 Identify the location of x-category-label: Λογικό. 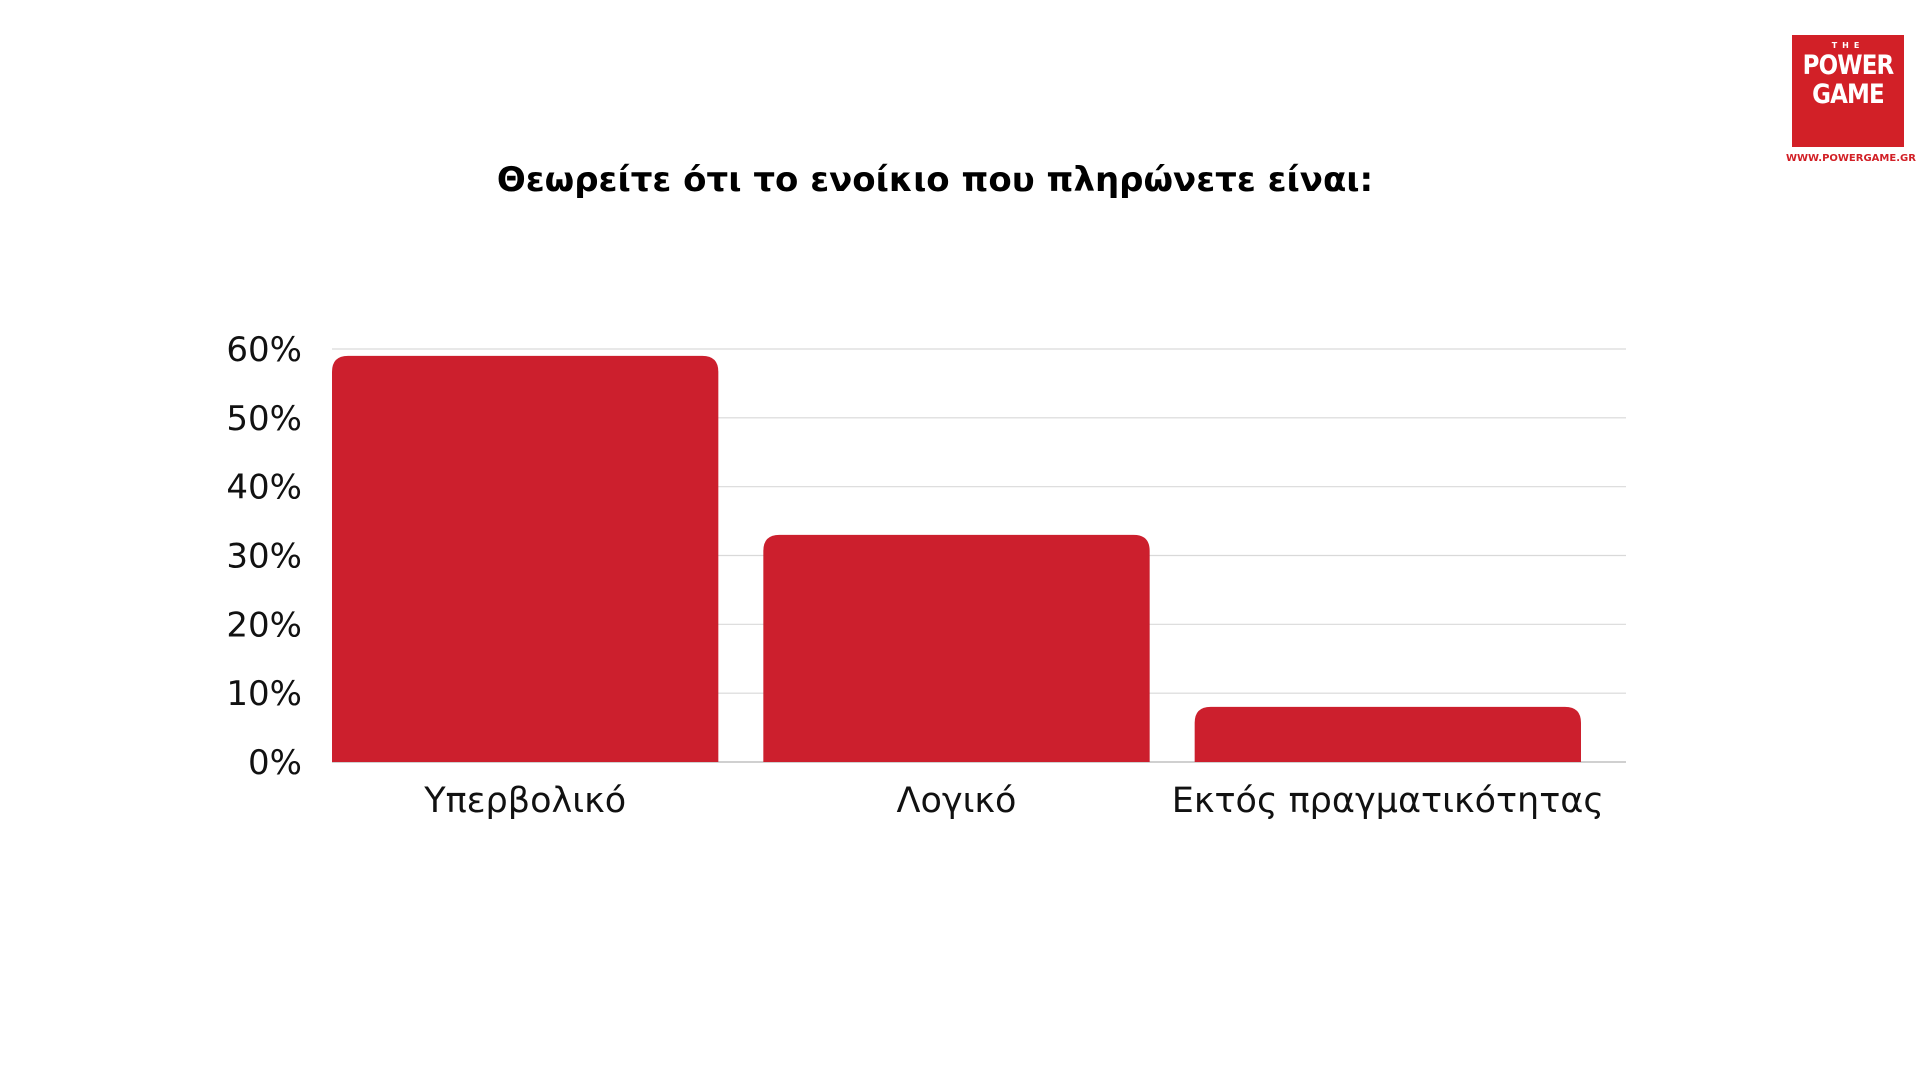
(957, 801).